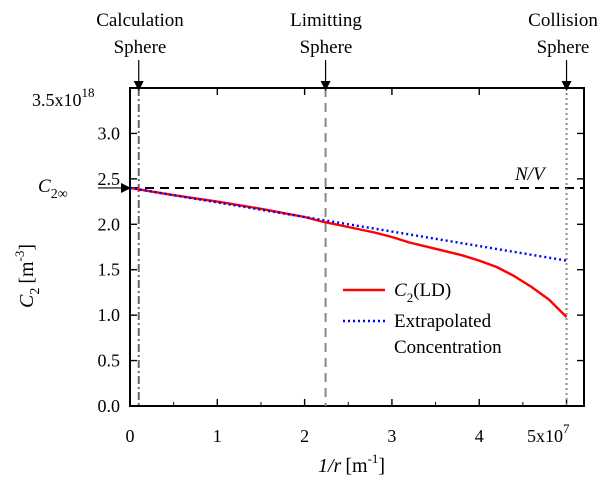  What do you see at coordinates (422, 292) in the screenshot?
I see `legend-label-c2ld: C2(LD)` at bounding box center [422, 292].